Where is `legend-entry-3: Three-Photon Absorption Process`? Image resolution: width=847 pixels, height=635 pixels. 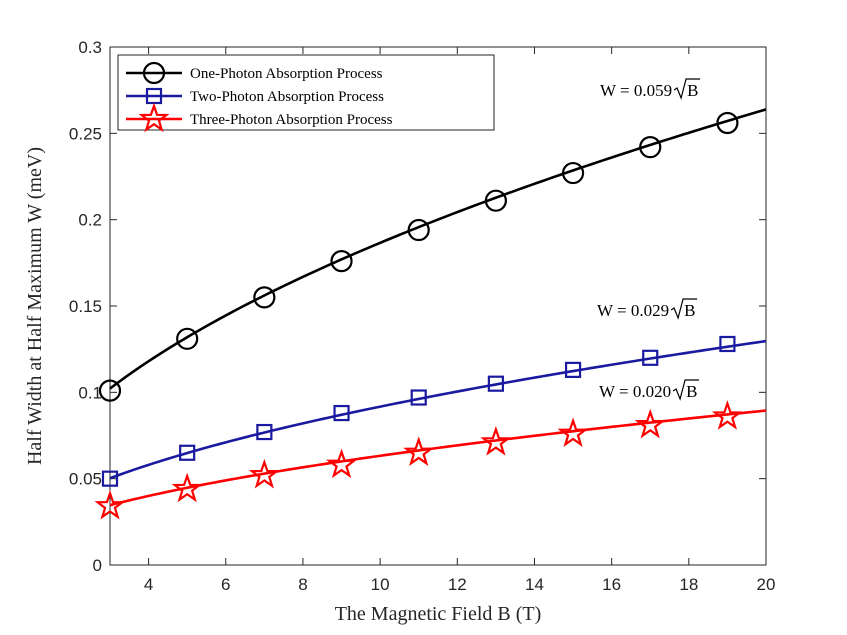 legend-entry-3: Three-Photon Absorption Process is located at coordinates (259, 117).